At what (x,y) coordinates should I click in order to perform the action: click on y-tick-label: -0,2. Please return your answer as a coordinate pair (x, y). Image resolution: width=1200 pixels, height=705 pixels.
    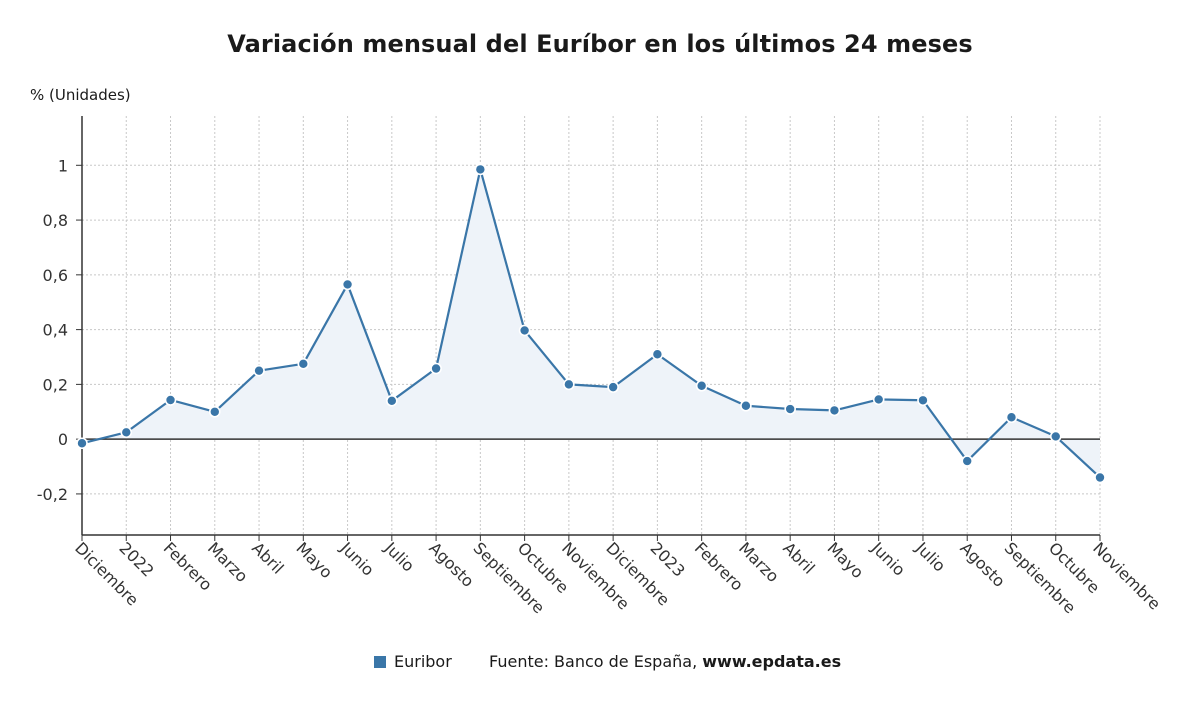
    Looking at the image, I should click on (52, 494).